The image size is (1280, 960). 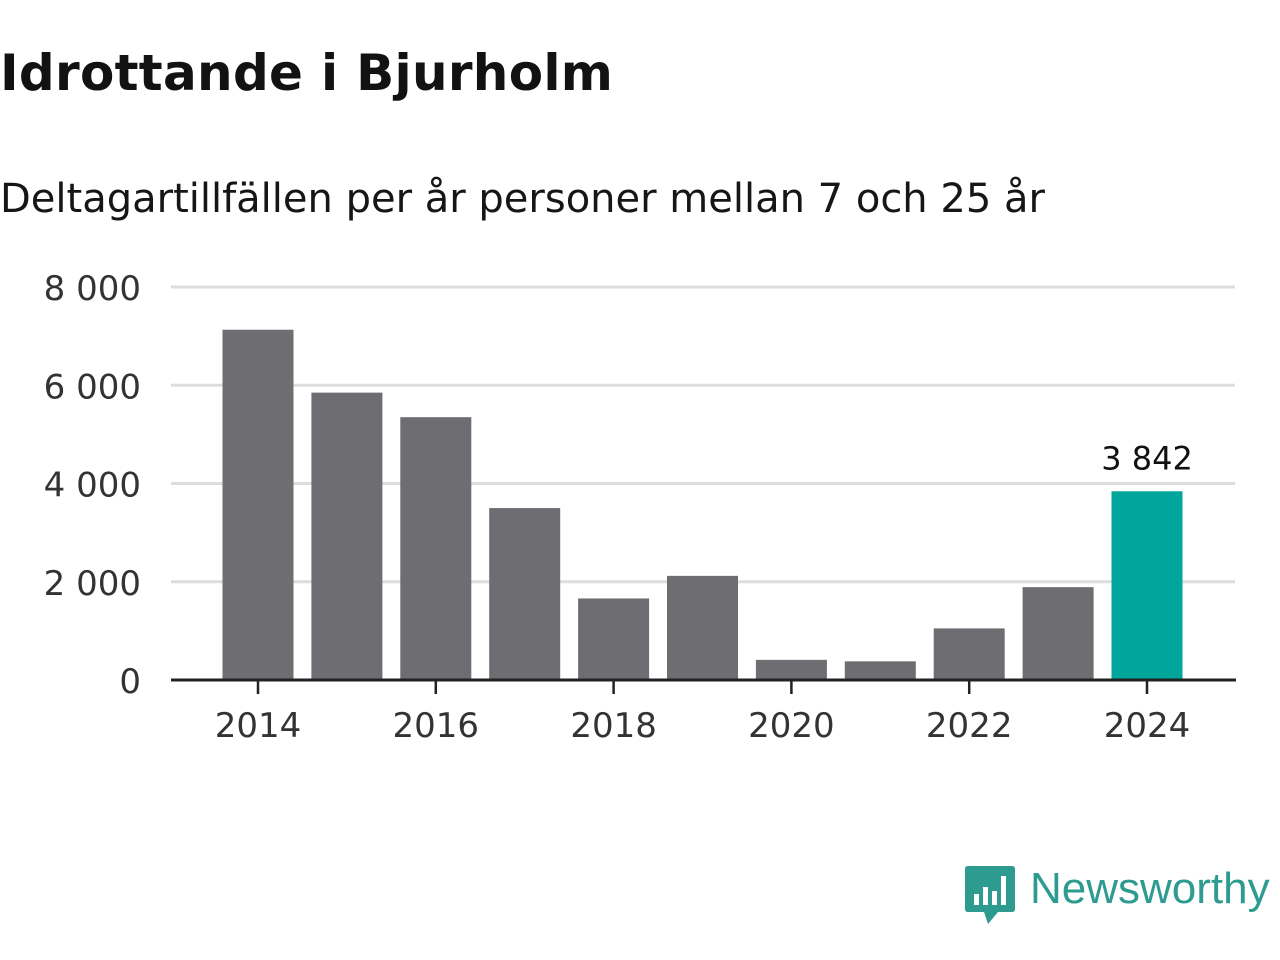 I want to click on bar-2018, so click(x=614, y=639).